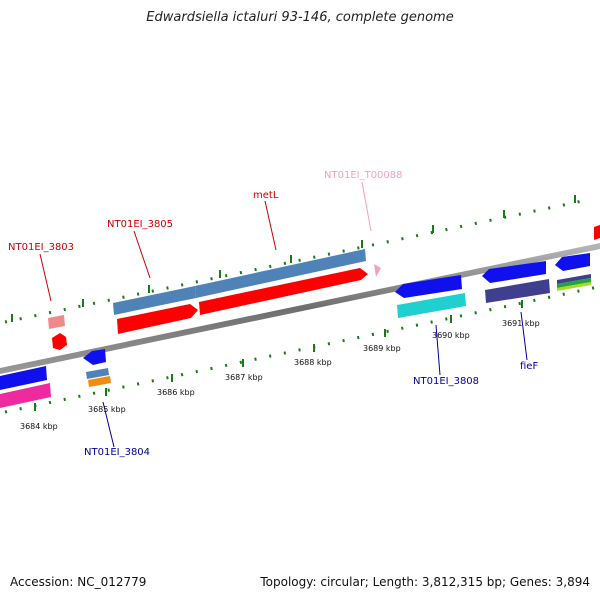 This screenshot has width=600, height=600. Describe the element at coordinates (431, 305) in the screenshot. I see `gene-cyan` at that location.